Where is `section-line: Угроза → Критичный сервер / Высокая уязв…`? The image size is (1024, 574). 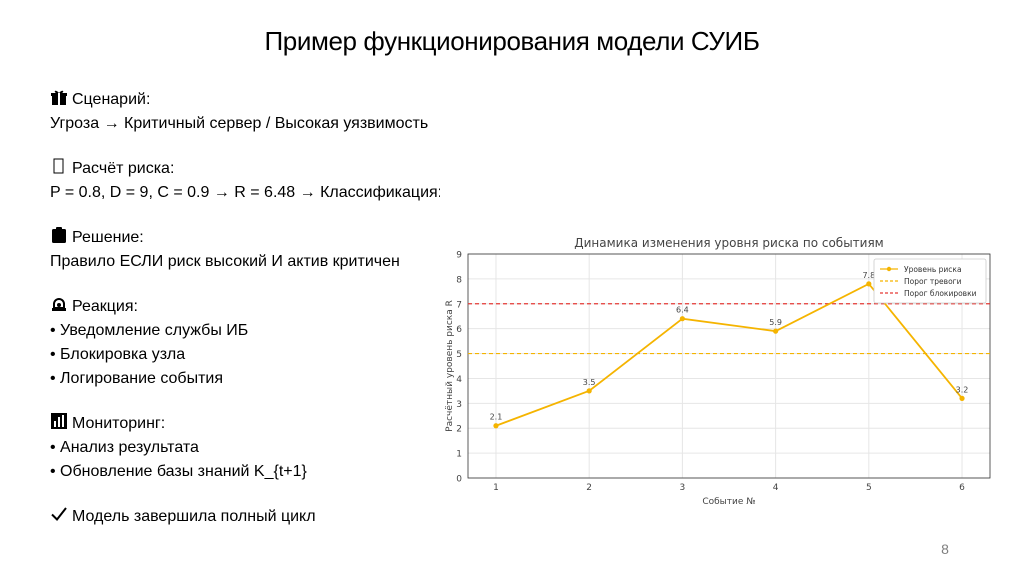
section-line: Угроза → Критичный сервер / Высокая уязв… is located at coordinates (239, 123).